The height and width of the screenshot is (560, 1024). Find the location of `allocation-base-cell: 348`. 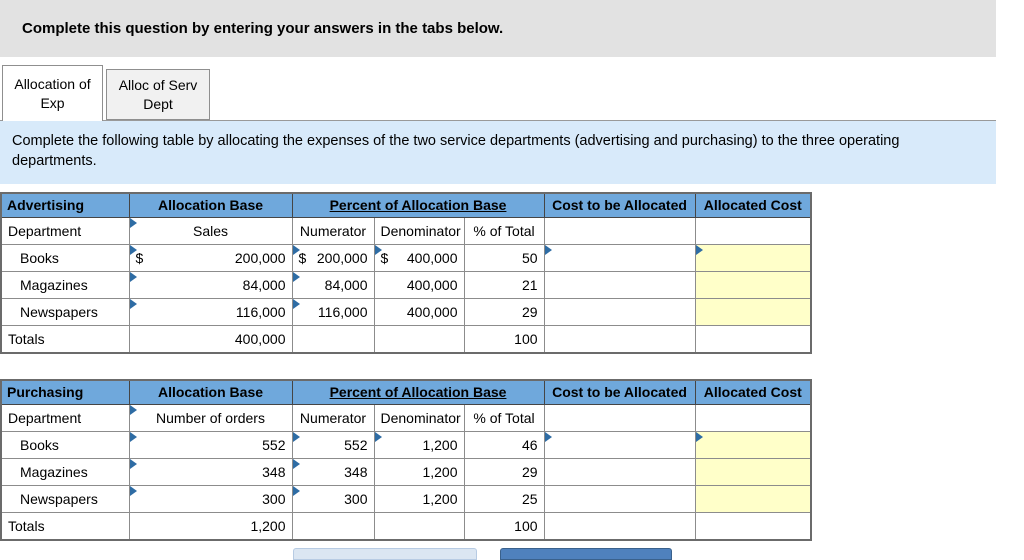

allocation-base-cell: 348 is located at coordinates (210, 472).